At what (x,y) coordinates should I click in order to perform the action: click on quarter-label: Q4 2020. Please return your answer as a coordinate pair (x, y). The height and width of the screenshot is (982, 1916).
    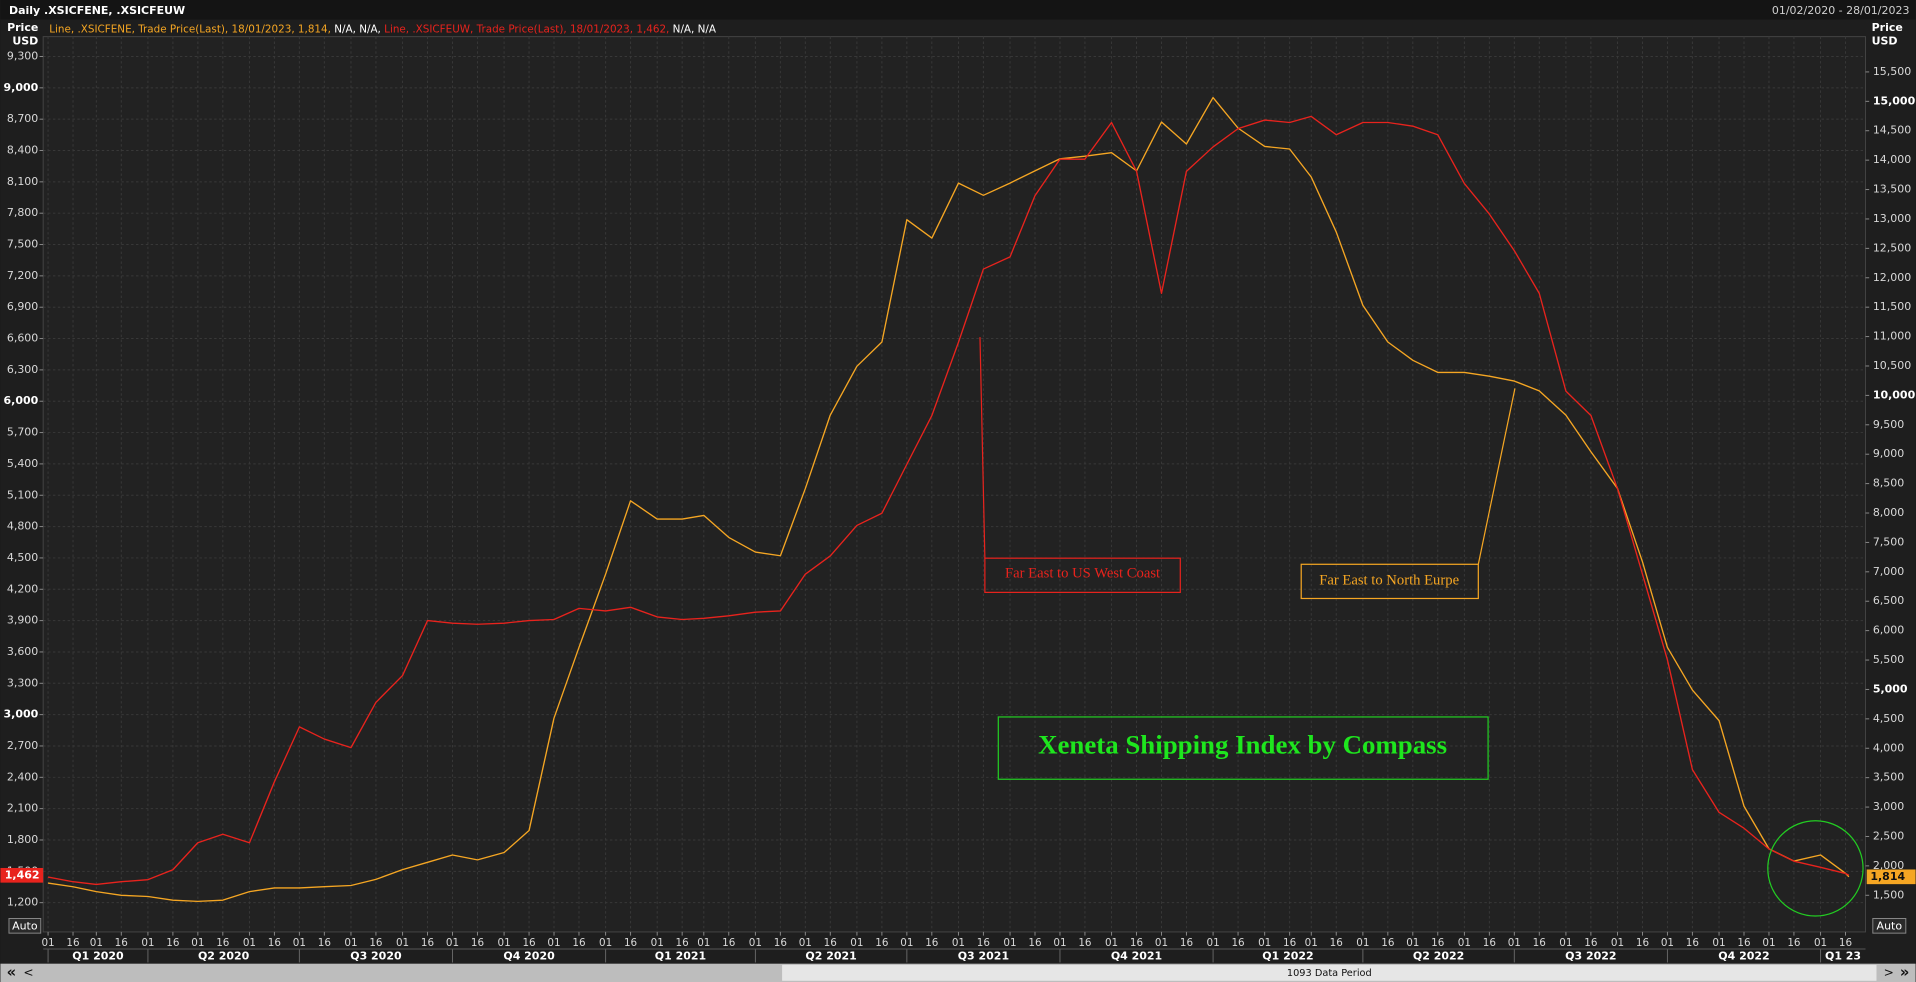
    Looking at the image, I should click on (529, 955).